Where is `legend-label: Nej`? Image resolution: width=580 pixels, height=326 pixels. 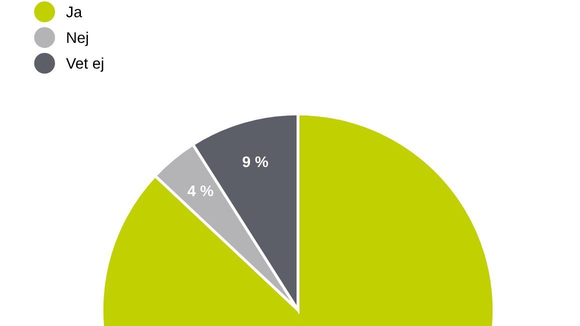 legend-label: Nej is located at coordinates (77, 39).